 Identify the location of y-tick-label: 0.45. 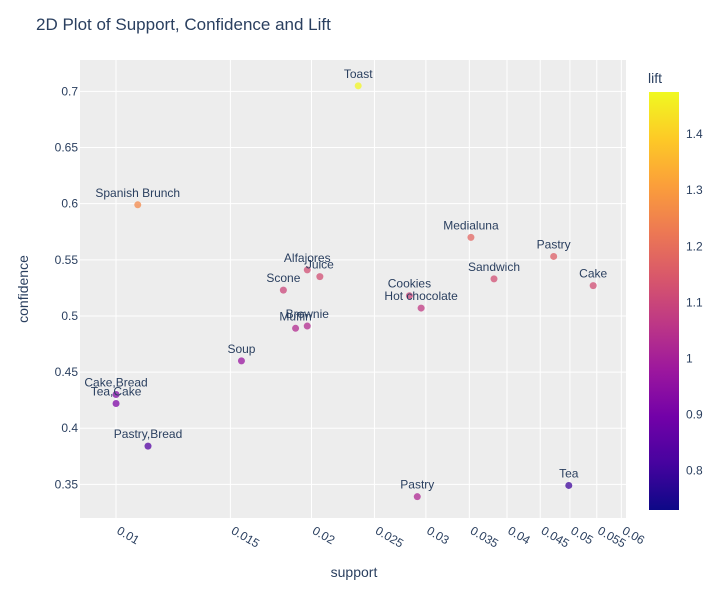
(67, 372).